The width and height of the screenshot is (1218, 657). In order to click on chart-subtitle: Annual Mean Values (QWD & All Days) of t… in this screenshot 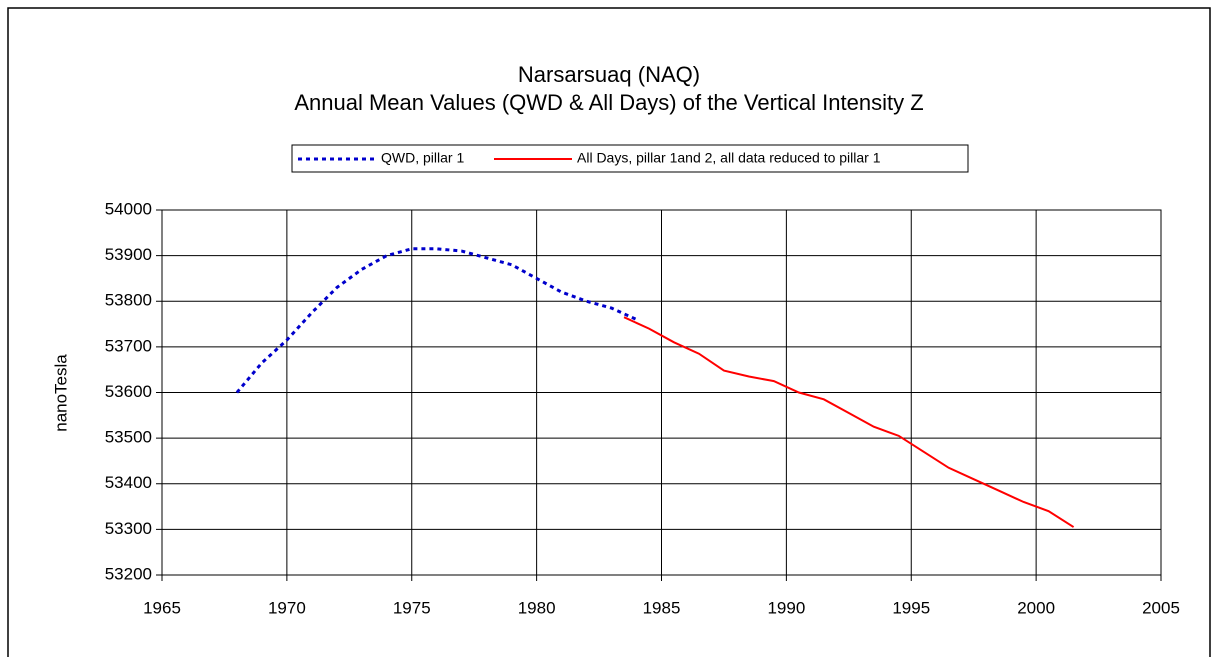, I will do `click(608, 102)`.